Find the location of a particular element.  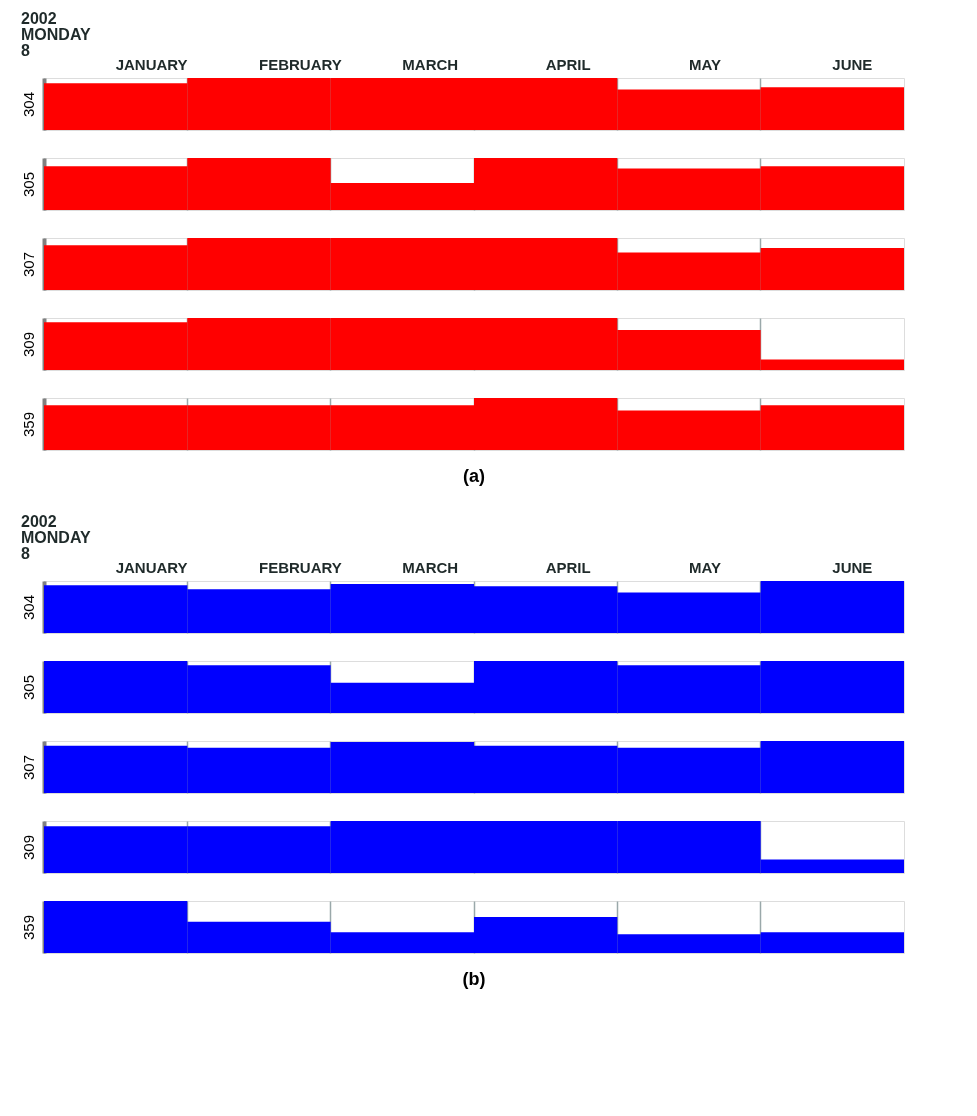

text: (a) is located at coordinates (474, 476).